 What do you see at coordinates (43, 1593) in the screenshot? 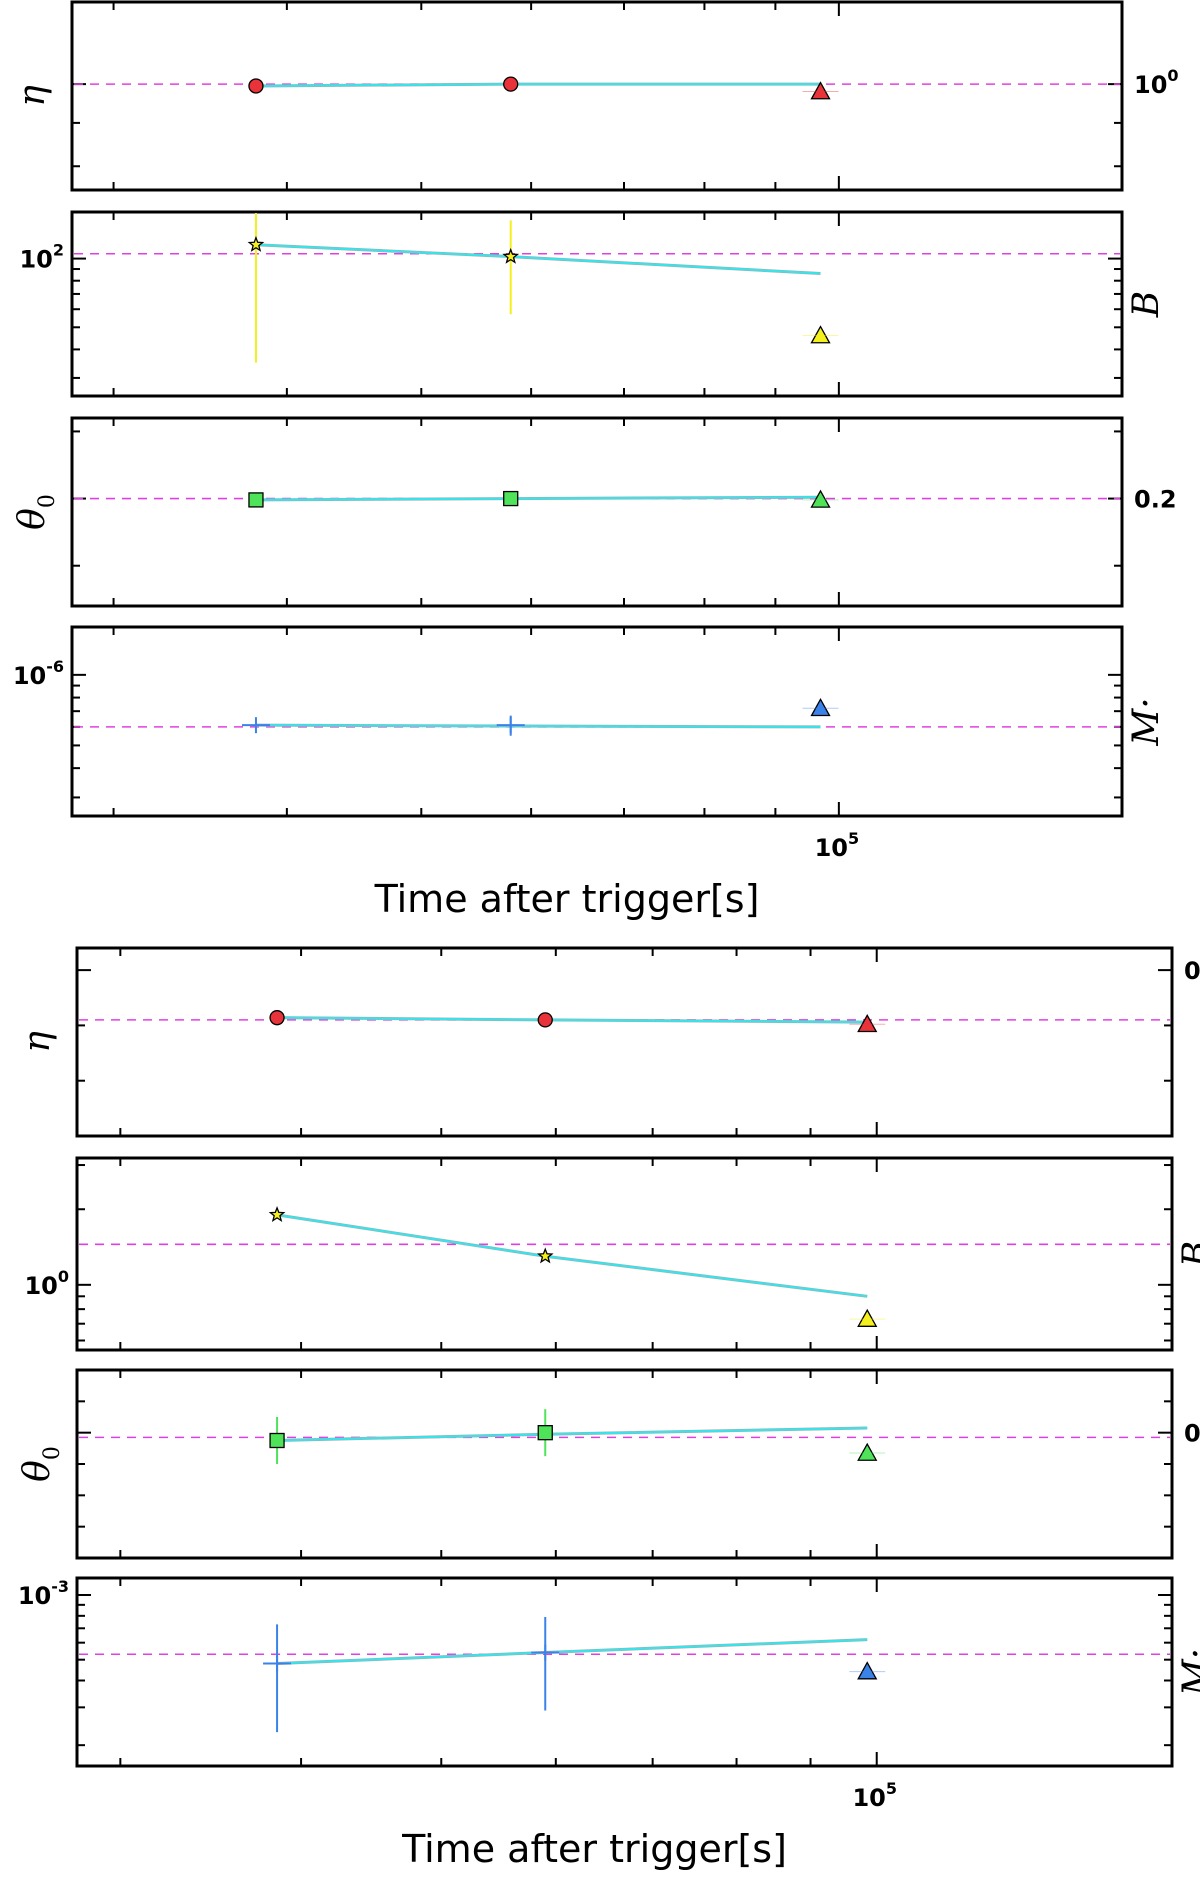
I see `y-tick-label: 10⁻³` at bounding box center [43, 1593].